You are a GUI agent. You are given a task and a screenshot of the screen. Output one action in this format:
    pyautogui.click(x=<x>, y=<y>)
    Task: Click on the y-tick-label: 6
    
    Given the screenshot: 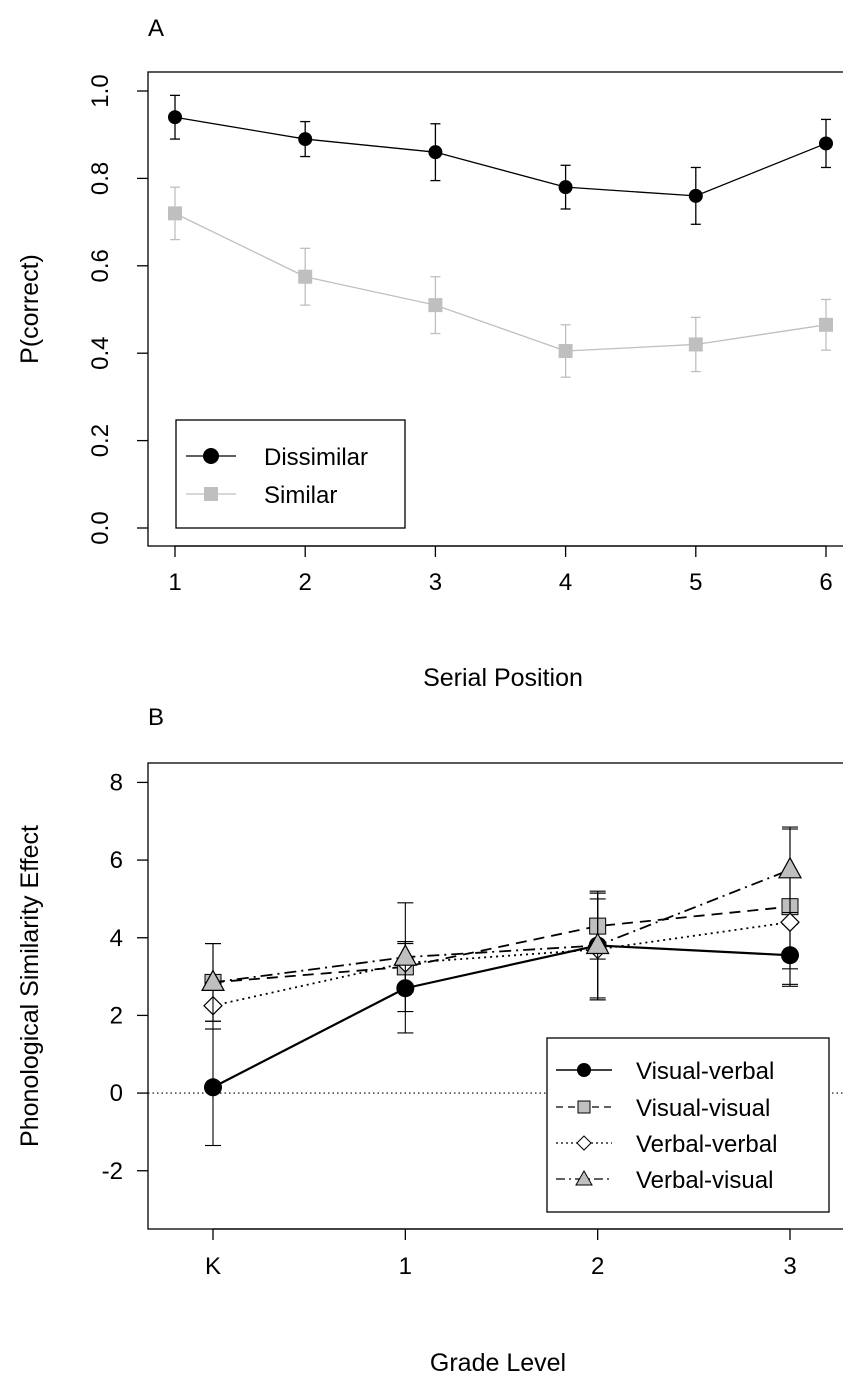 What is the action you would take?
    pyautogui.click(x=116, y=860)
    